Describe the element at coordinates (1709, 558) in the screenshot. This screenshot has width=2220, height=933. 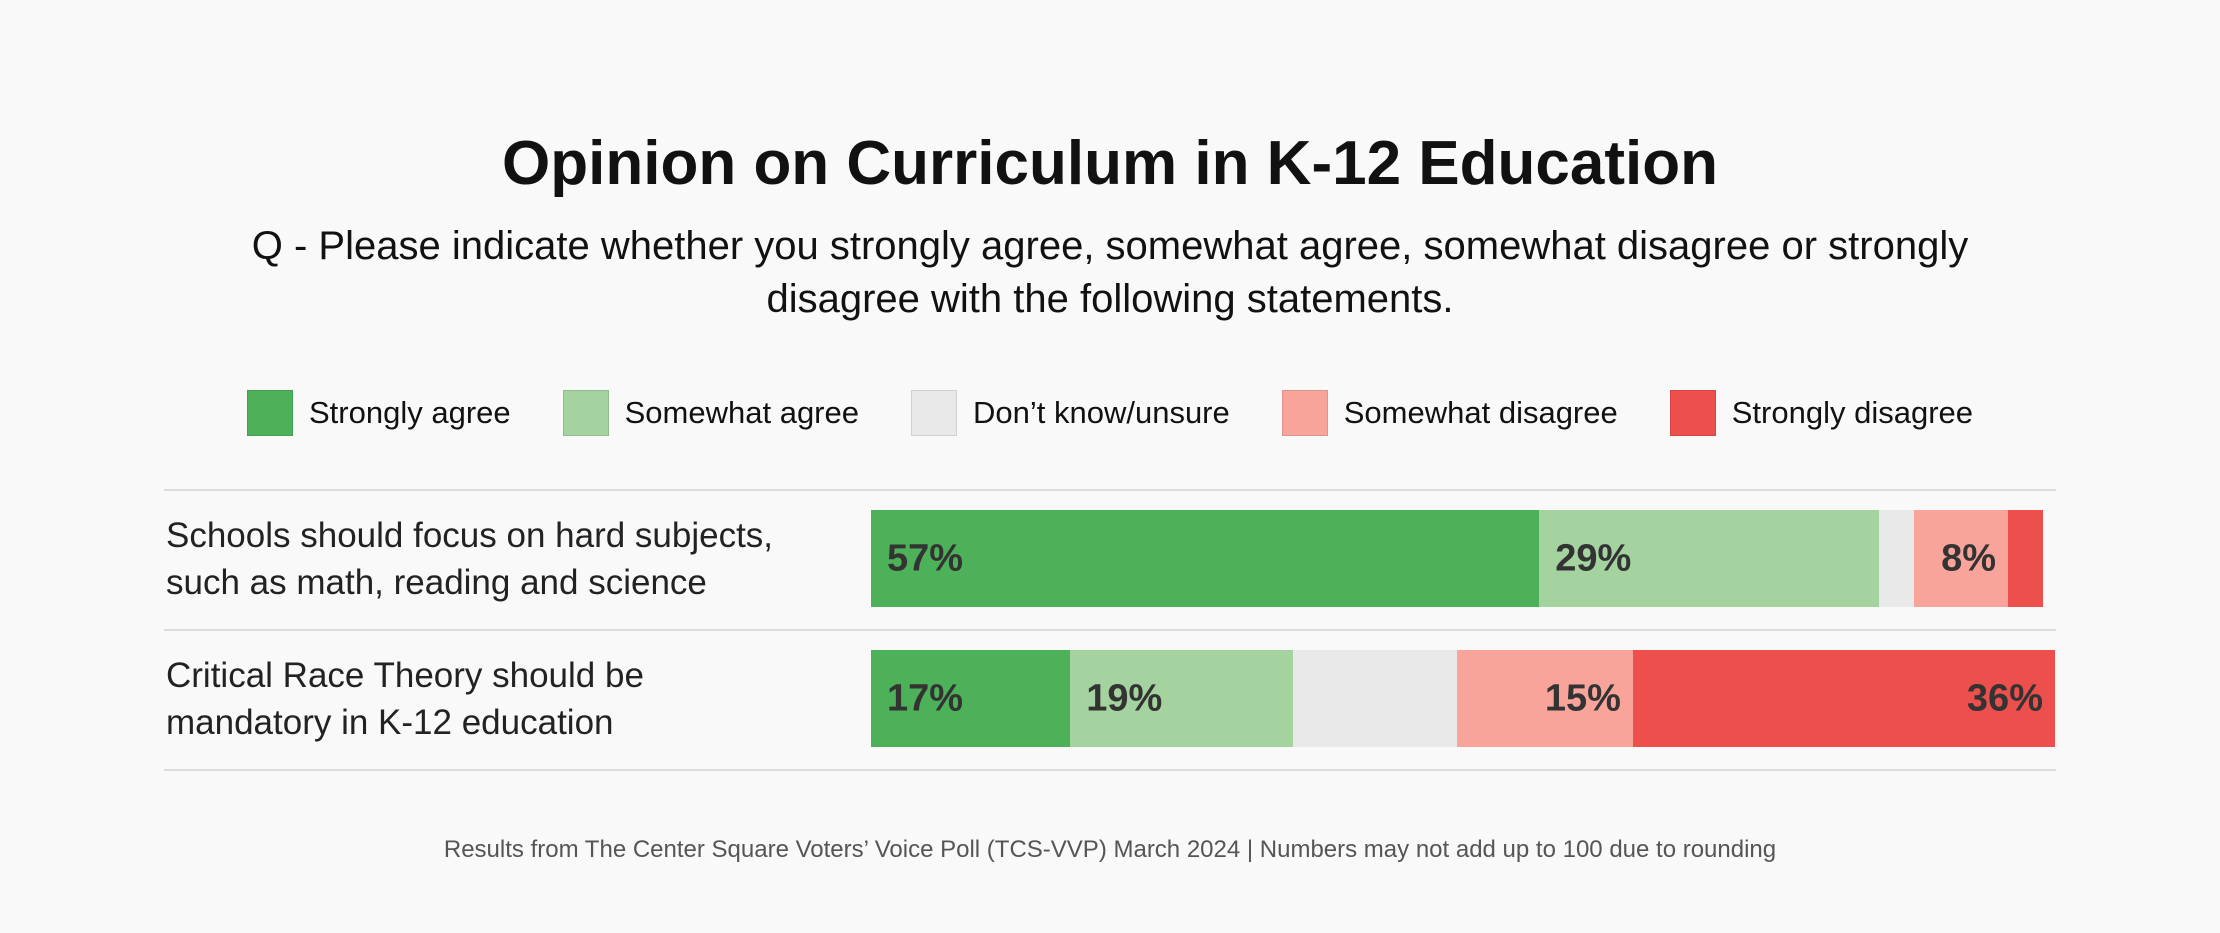
I see `bar-segment: 29%` at that location.